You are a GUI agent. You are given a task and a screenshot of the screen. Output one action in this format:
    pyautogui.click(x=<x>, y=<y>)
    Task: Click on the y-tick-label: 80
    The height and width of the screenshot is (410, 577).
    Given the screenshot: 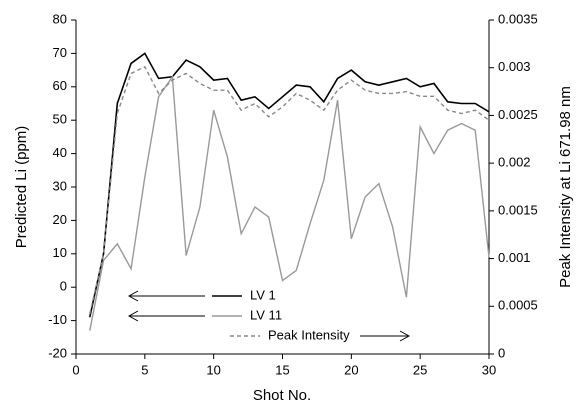 What is the action you would take?
    pyautogui.click(x=60, y=18)
    